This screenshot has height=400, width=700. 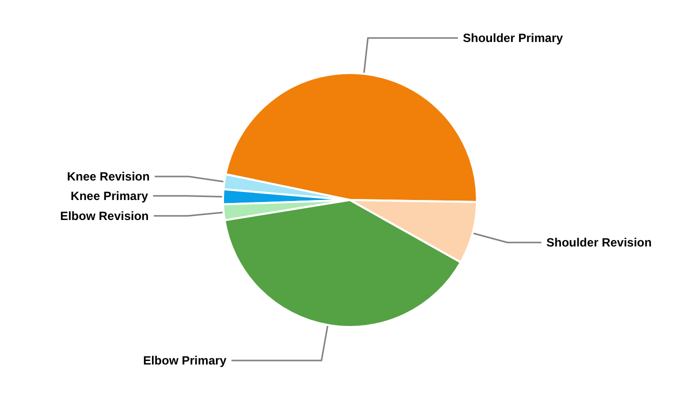 I want to click on slice-label: Elbow Revision, so click(x=104, y=215).